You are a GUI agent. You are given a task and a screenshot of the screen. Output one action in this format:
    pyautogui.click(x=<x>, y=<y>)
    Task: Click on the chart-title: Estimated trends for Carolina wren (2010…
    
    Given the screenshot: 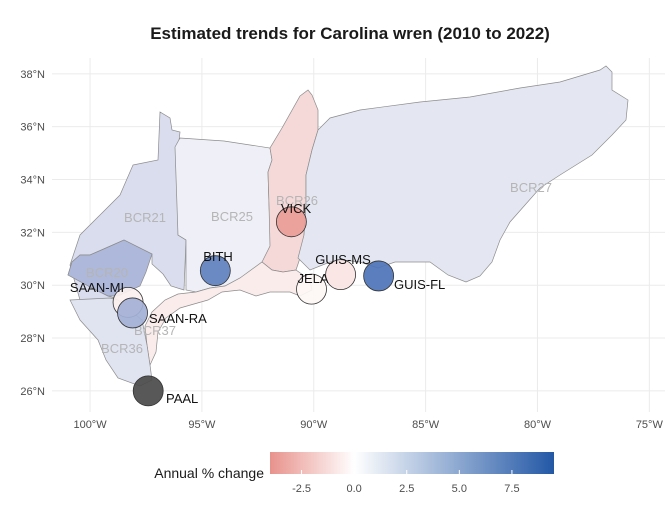 What is the action you would take?
    pyautogui.click(x=350, y=33)
    